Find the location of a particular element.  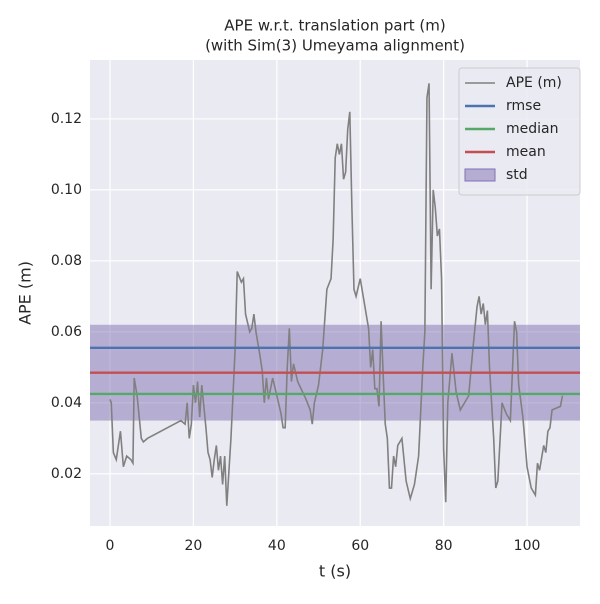

chart-subtitle: (with Sim(3) Umeyama alignment) is located at coordinates (335, 46).